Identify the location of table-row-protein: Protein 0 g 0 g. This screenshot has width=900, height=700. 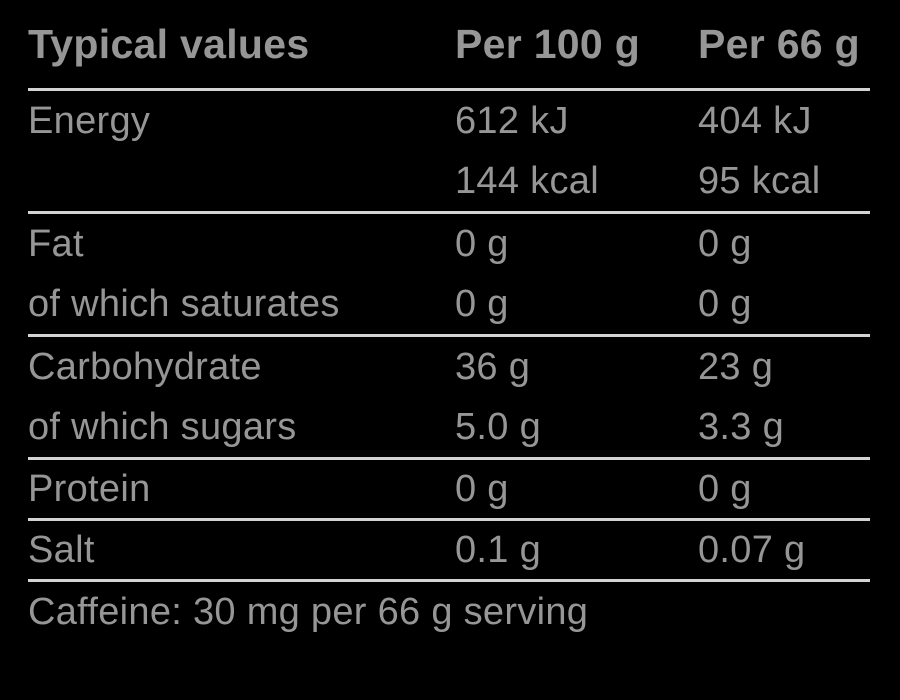
(449, 489).